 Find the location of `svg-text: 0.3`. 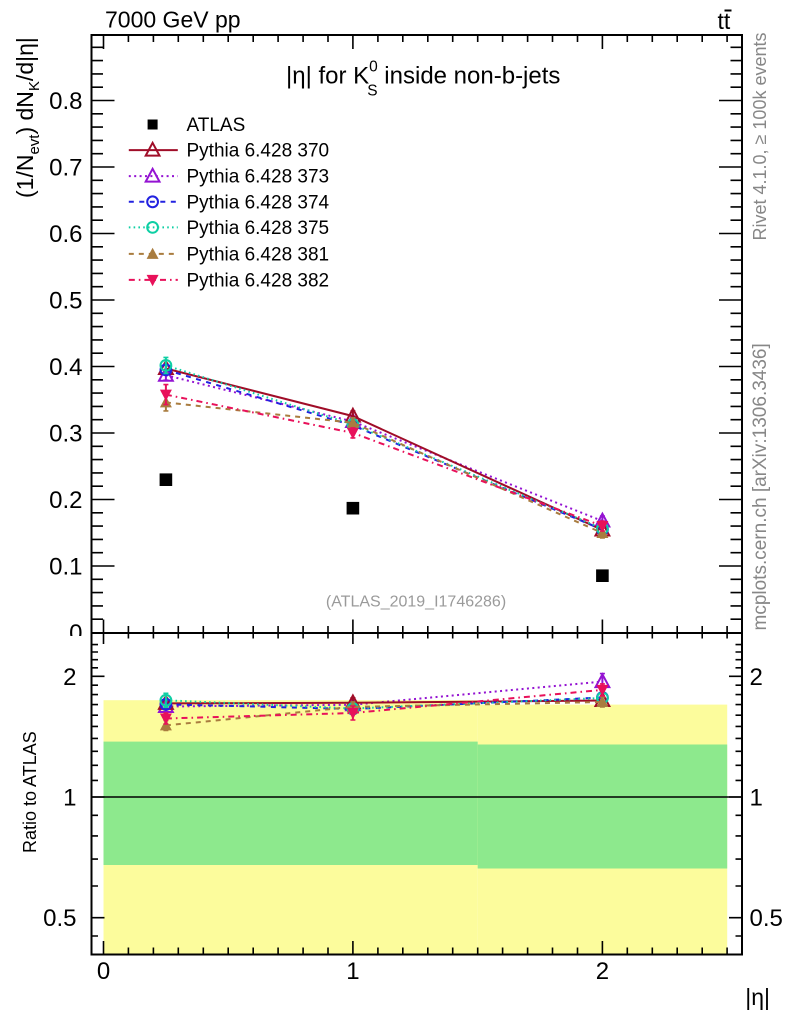

svg-text: 0.3 is located at coordinates (65, 434).